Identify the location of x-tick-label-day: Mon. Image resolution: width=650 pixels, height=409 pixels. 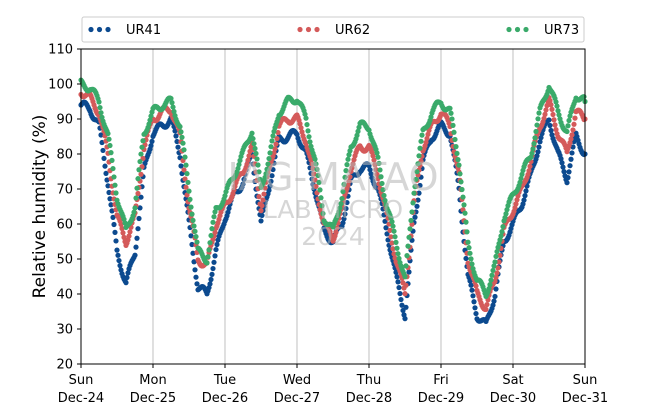
(152, 380).